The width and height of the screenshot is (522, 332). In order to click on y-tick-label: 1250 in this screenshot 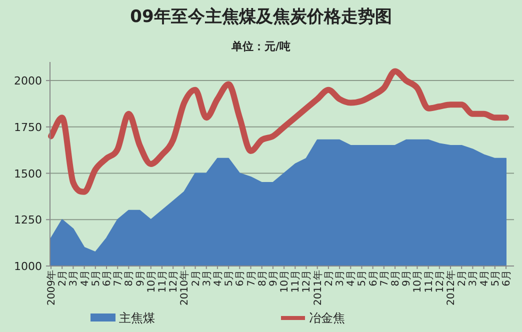, I will do `click(28, 220)`.